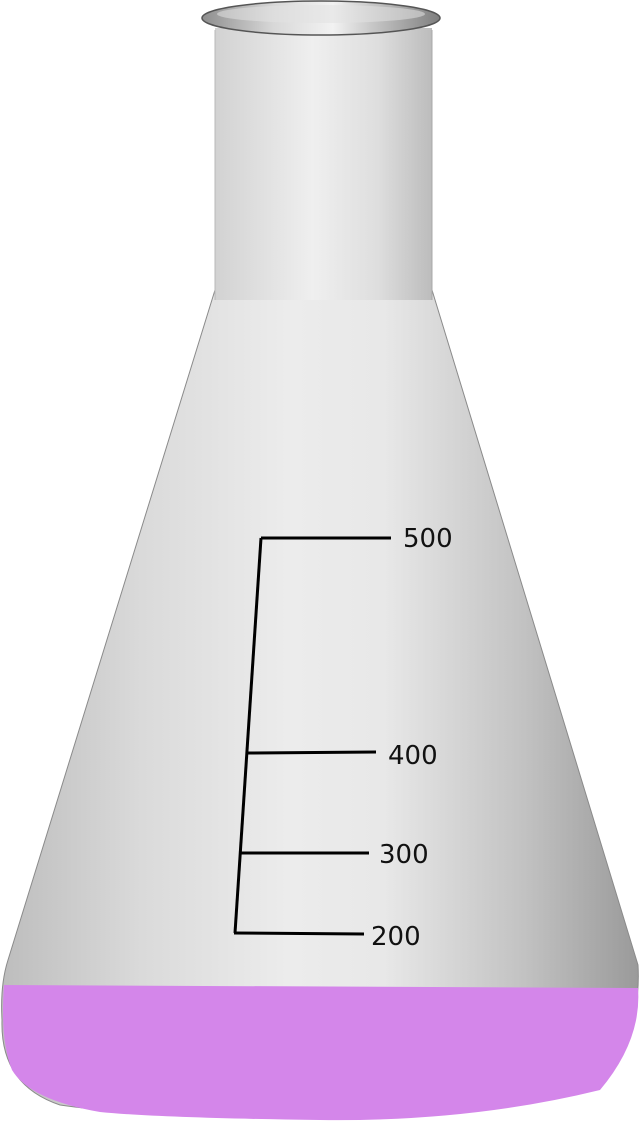 The width and height of the screenshot is (640, 1121). Describe the element at coordinates (312, 736) in the screenshot. I see `graduation-scale` at that location.